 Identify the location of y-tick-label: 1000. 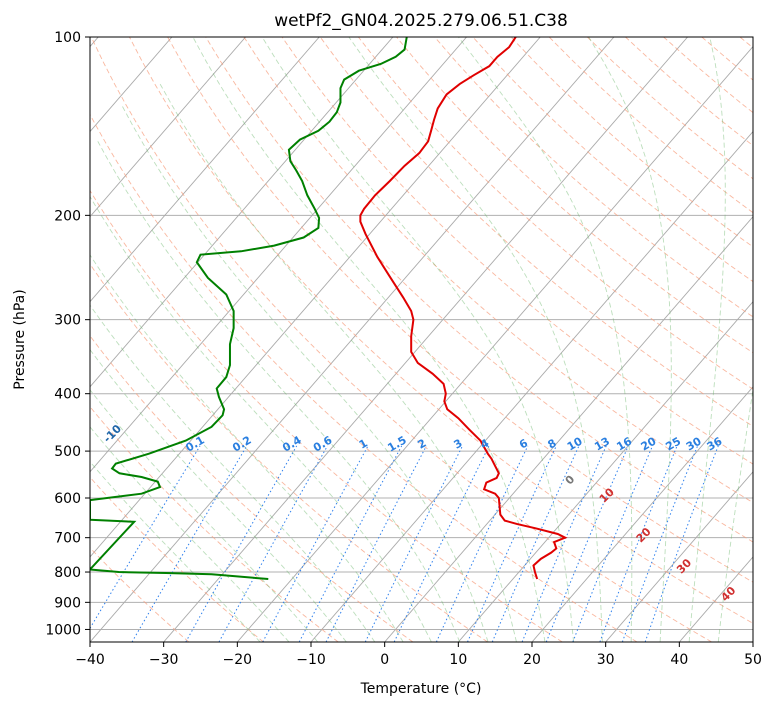
(63, 630).